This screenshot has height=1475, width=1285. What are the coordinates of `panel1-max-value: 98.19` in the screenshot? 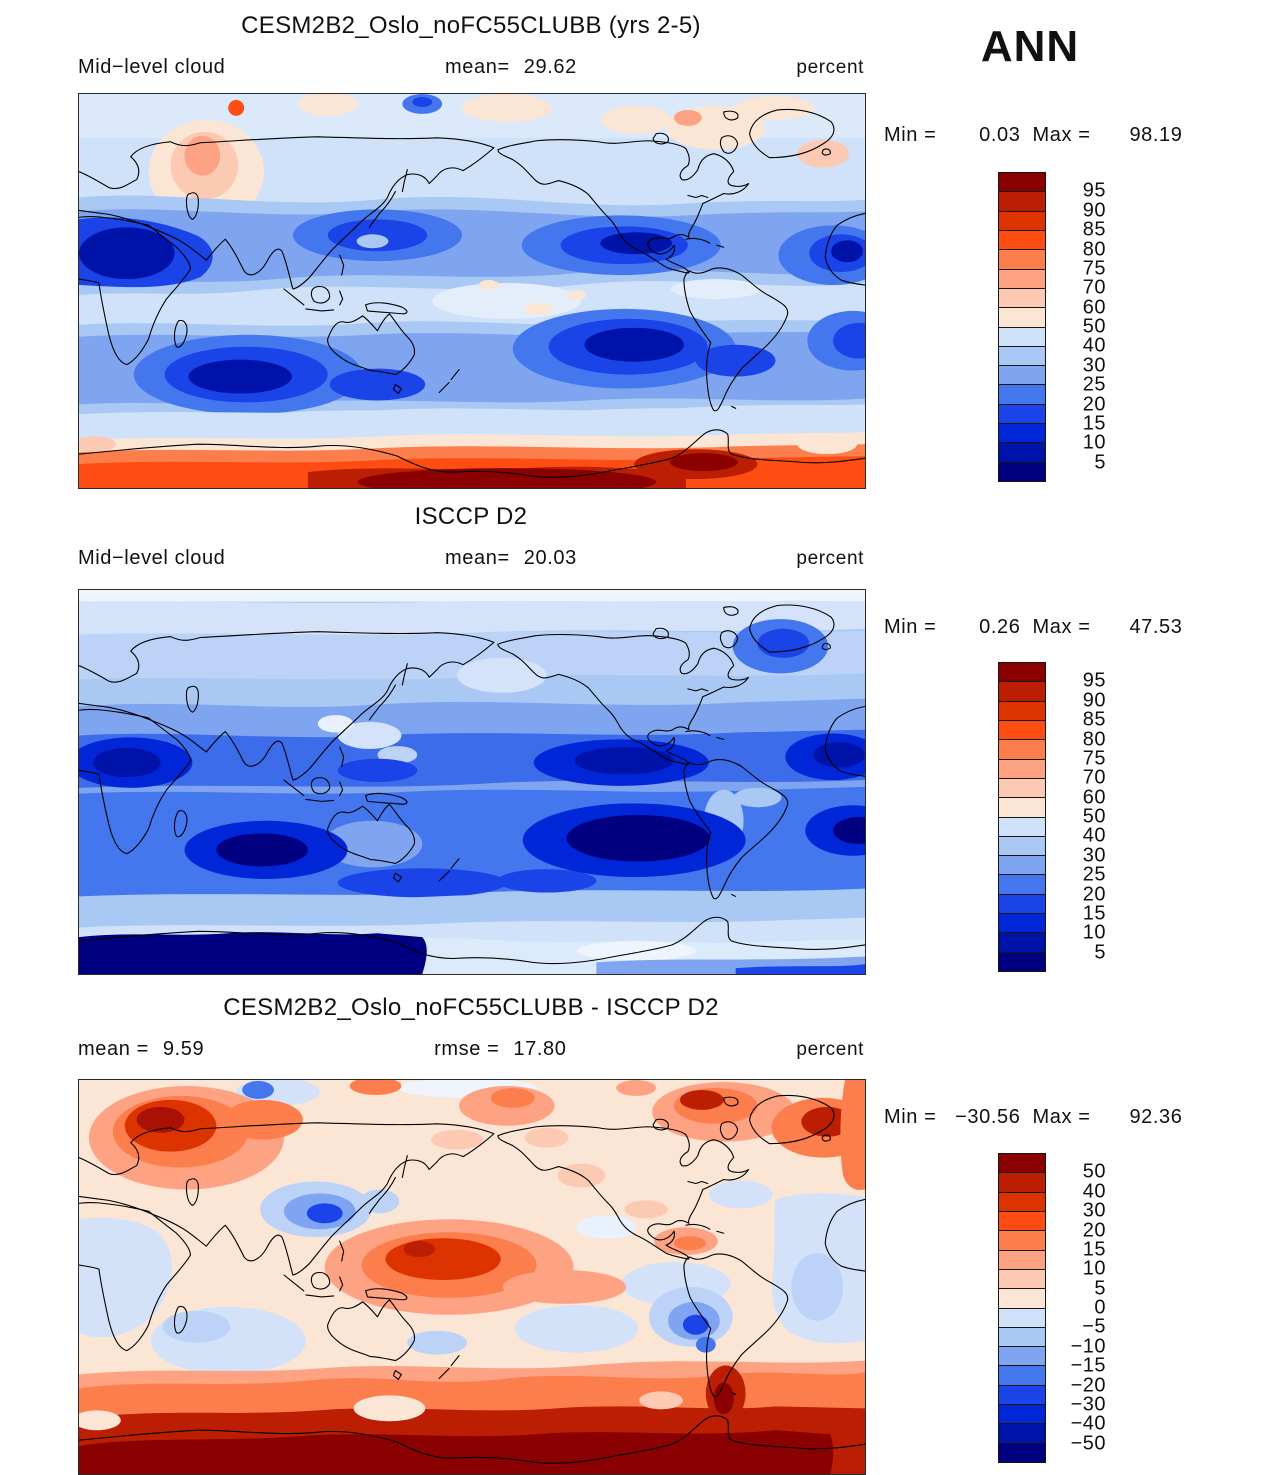 It's located at (1156, 135).